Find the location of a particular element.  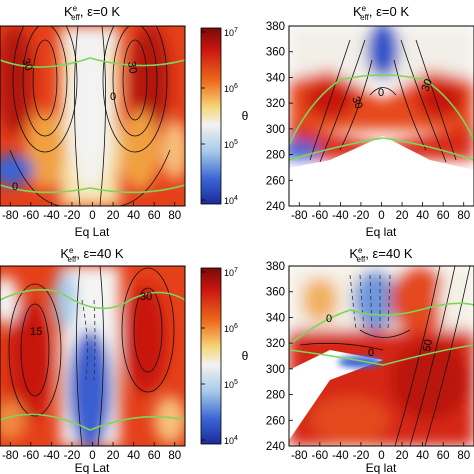

heatmap-field-top-right is located at coordinates (381, 116).